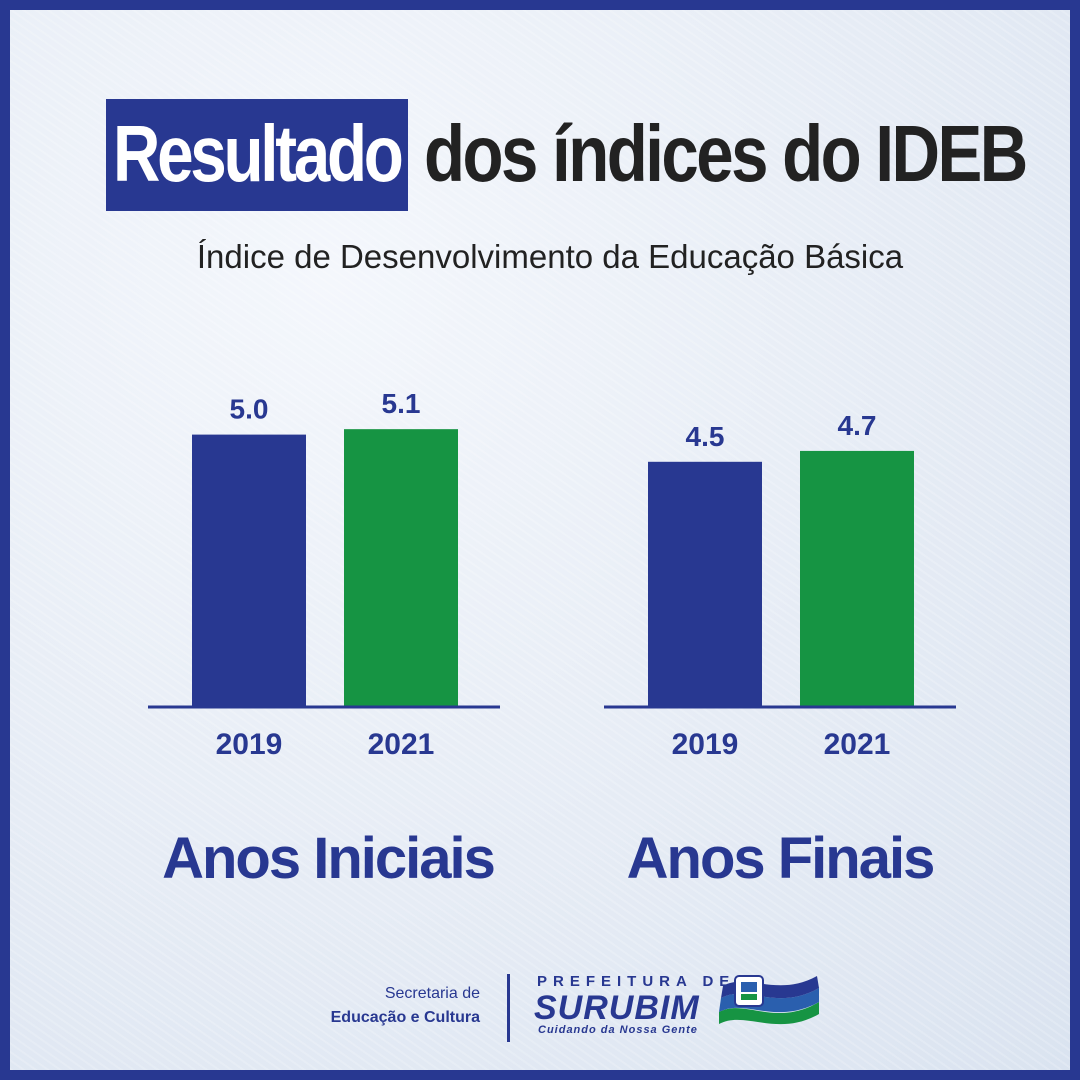  What do you see at coordinates (769, 1000) in the screenshot?
I see `city-flag-emblem-icon` at bounding box center [769, 1000].